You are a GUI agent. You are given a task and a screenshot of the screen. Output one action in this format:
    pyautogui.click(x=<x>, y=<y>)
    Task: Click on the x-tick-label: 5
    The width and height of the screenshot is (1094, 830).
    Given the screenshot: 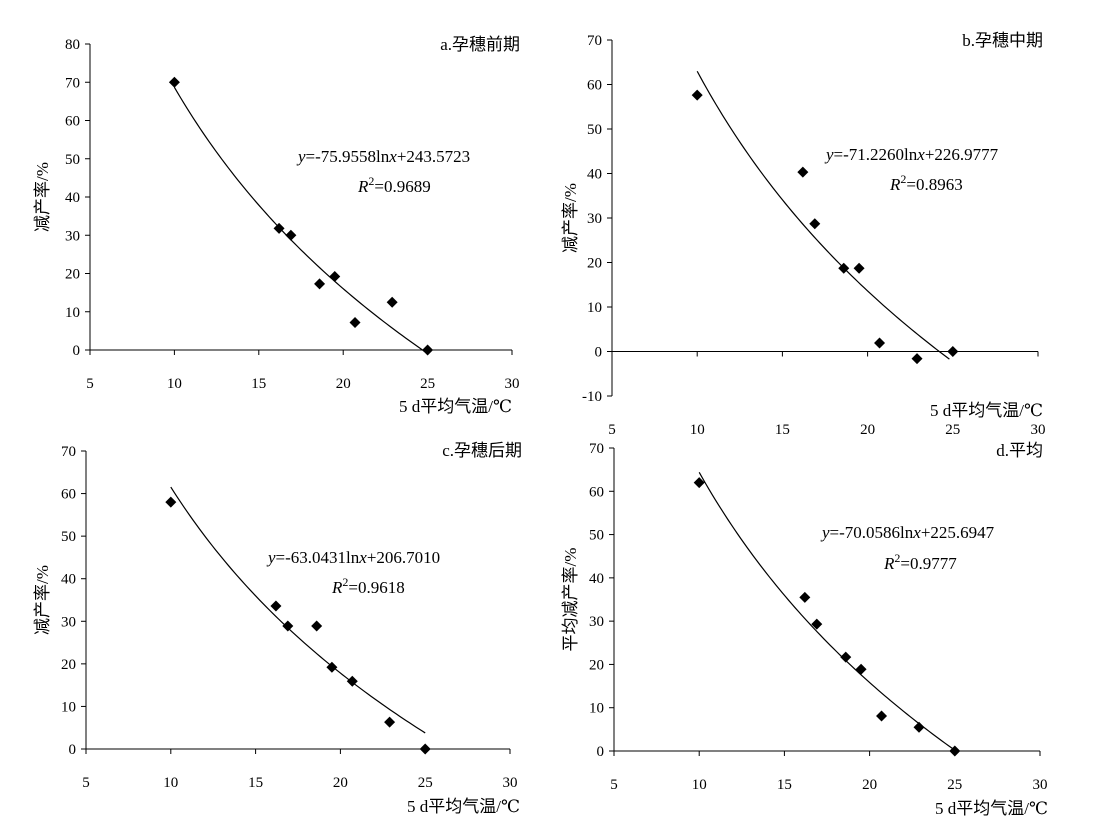 What is the action you would take?
    pyautogui.click(x=90, y=384)
    